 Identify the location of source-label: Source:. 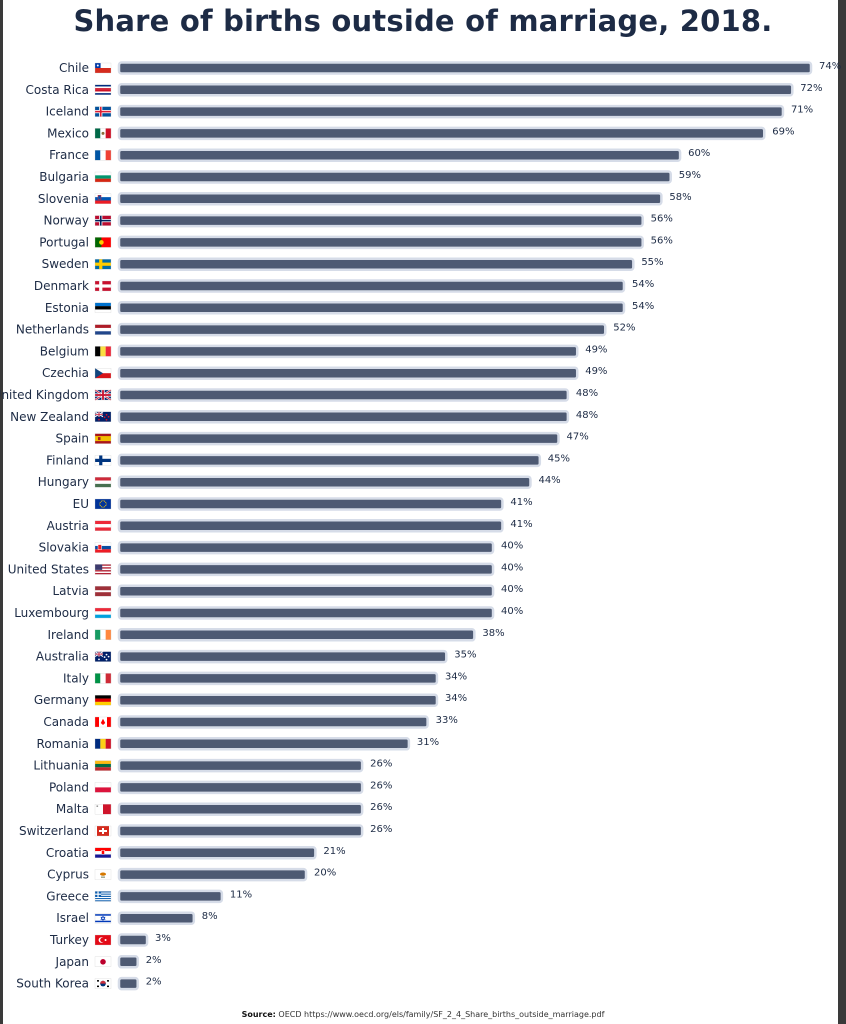
(258, 1014).